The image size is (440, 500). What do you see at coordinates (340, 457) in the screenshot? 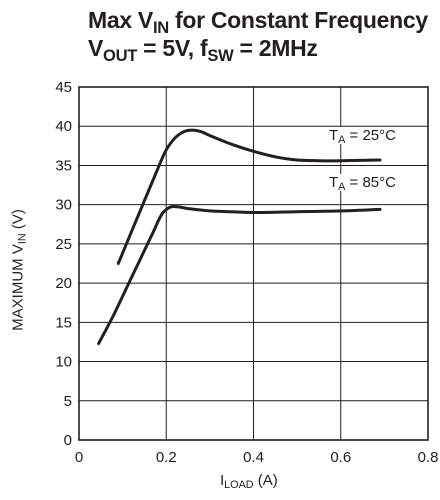
I see `x-tick-label: 0.6` at bounding box center [340, 457].